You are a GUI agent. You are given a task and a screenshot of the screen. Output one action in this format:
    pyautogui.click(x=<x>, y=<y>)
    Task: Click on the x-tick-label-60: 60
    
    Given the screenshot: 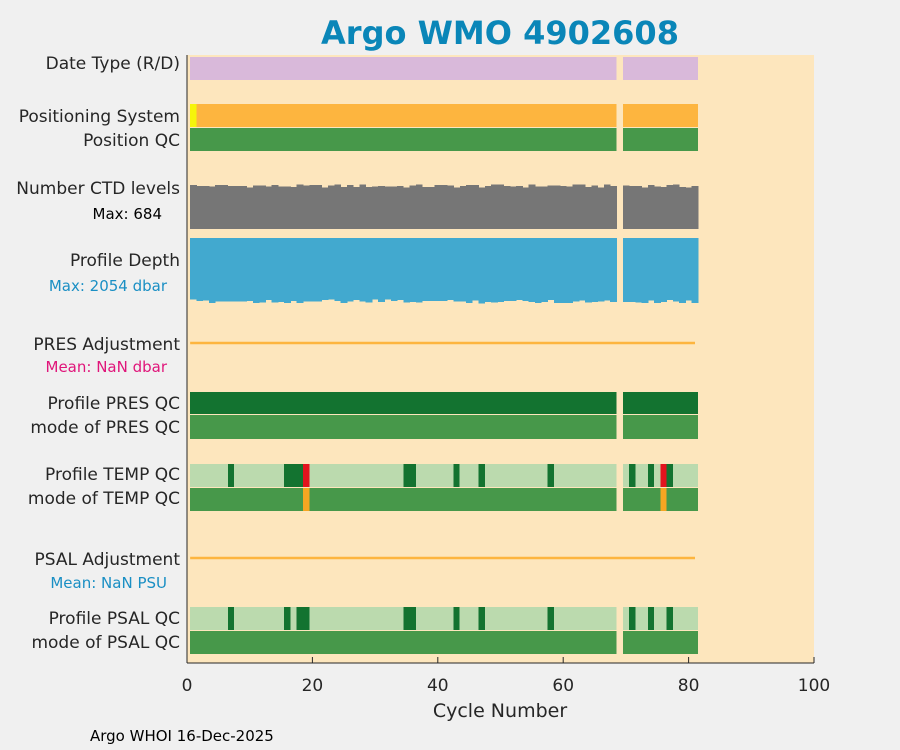 What is the action you would take?
    pyautogui.click(x=563, y=686)
    